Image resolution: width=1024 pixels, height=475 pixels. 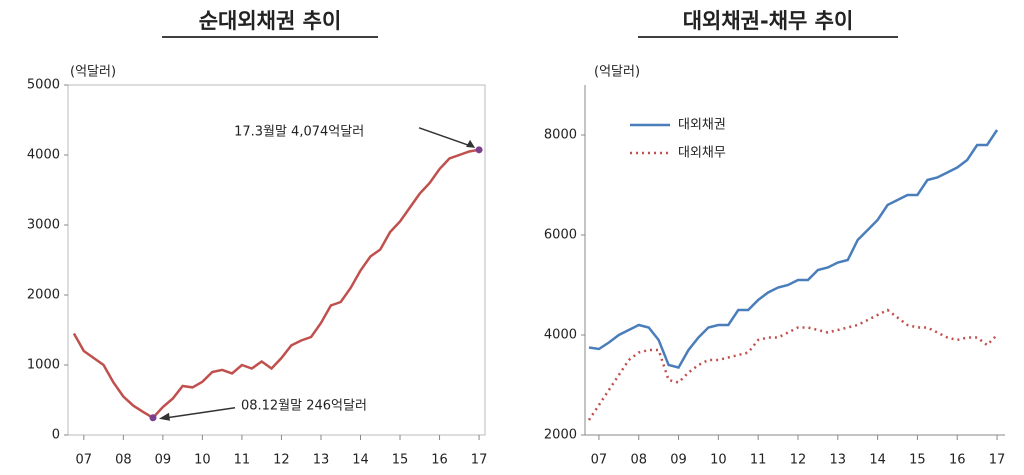 What do you see at coordinates (299, 131) in the screenshot?
I see `annotation: 17.3월말 4,074억달러` at bounding box center [299, 131].